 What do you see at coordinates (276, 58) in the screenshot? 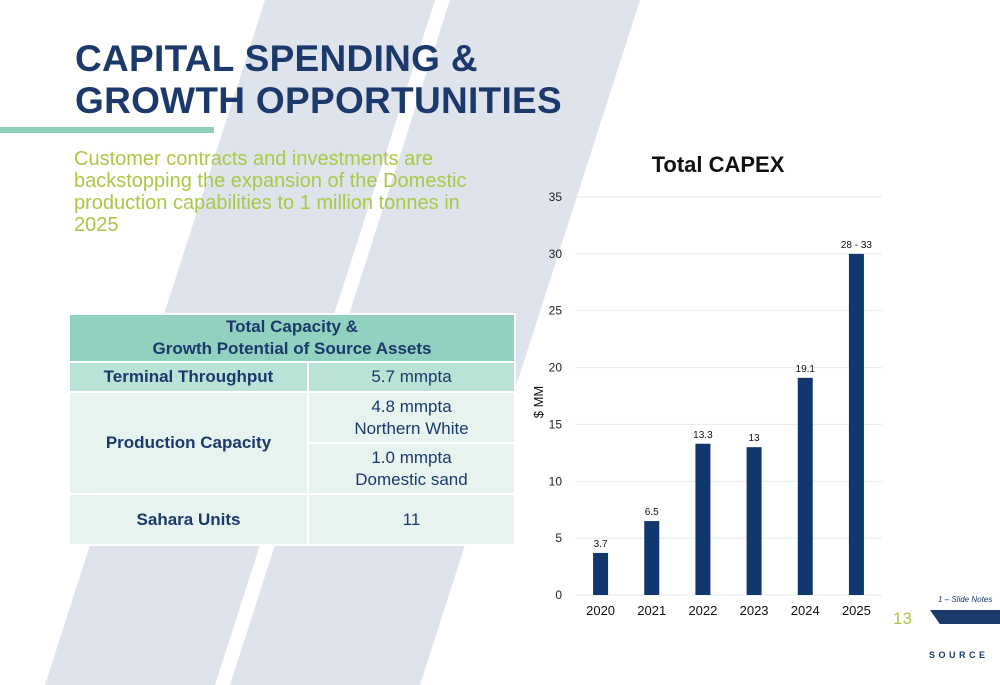
I see `title-line-1: CAPITAL SPENDING &` at bounding box center [276, 58].